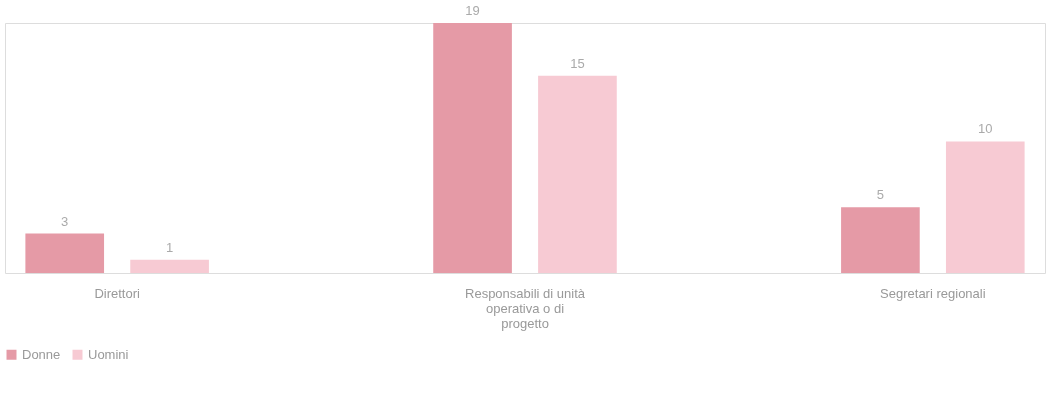 This screenshot has width=1063, height=419. I want to click on data-label: 10, so click(985, 129).